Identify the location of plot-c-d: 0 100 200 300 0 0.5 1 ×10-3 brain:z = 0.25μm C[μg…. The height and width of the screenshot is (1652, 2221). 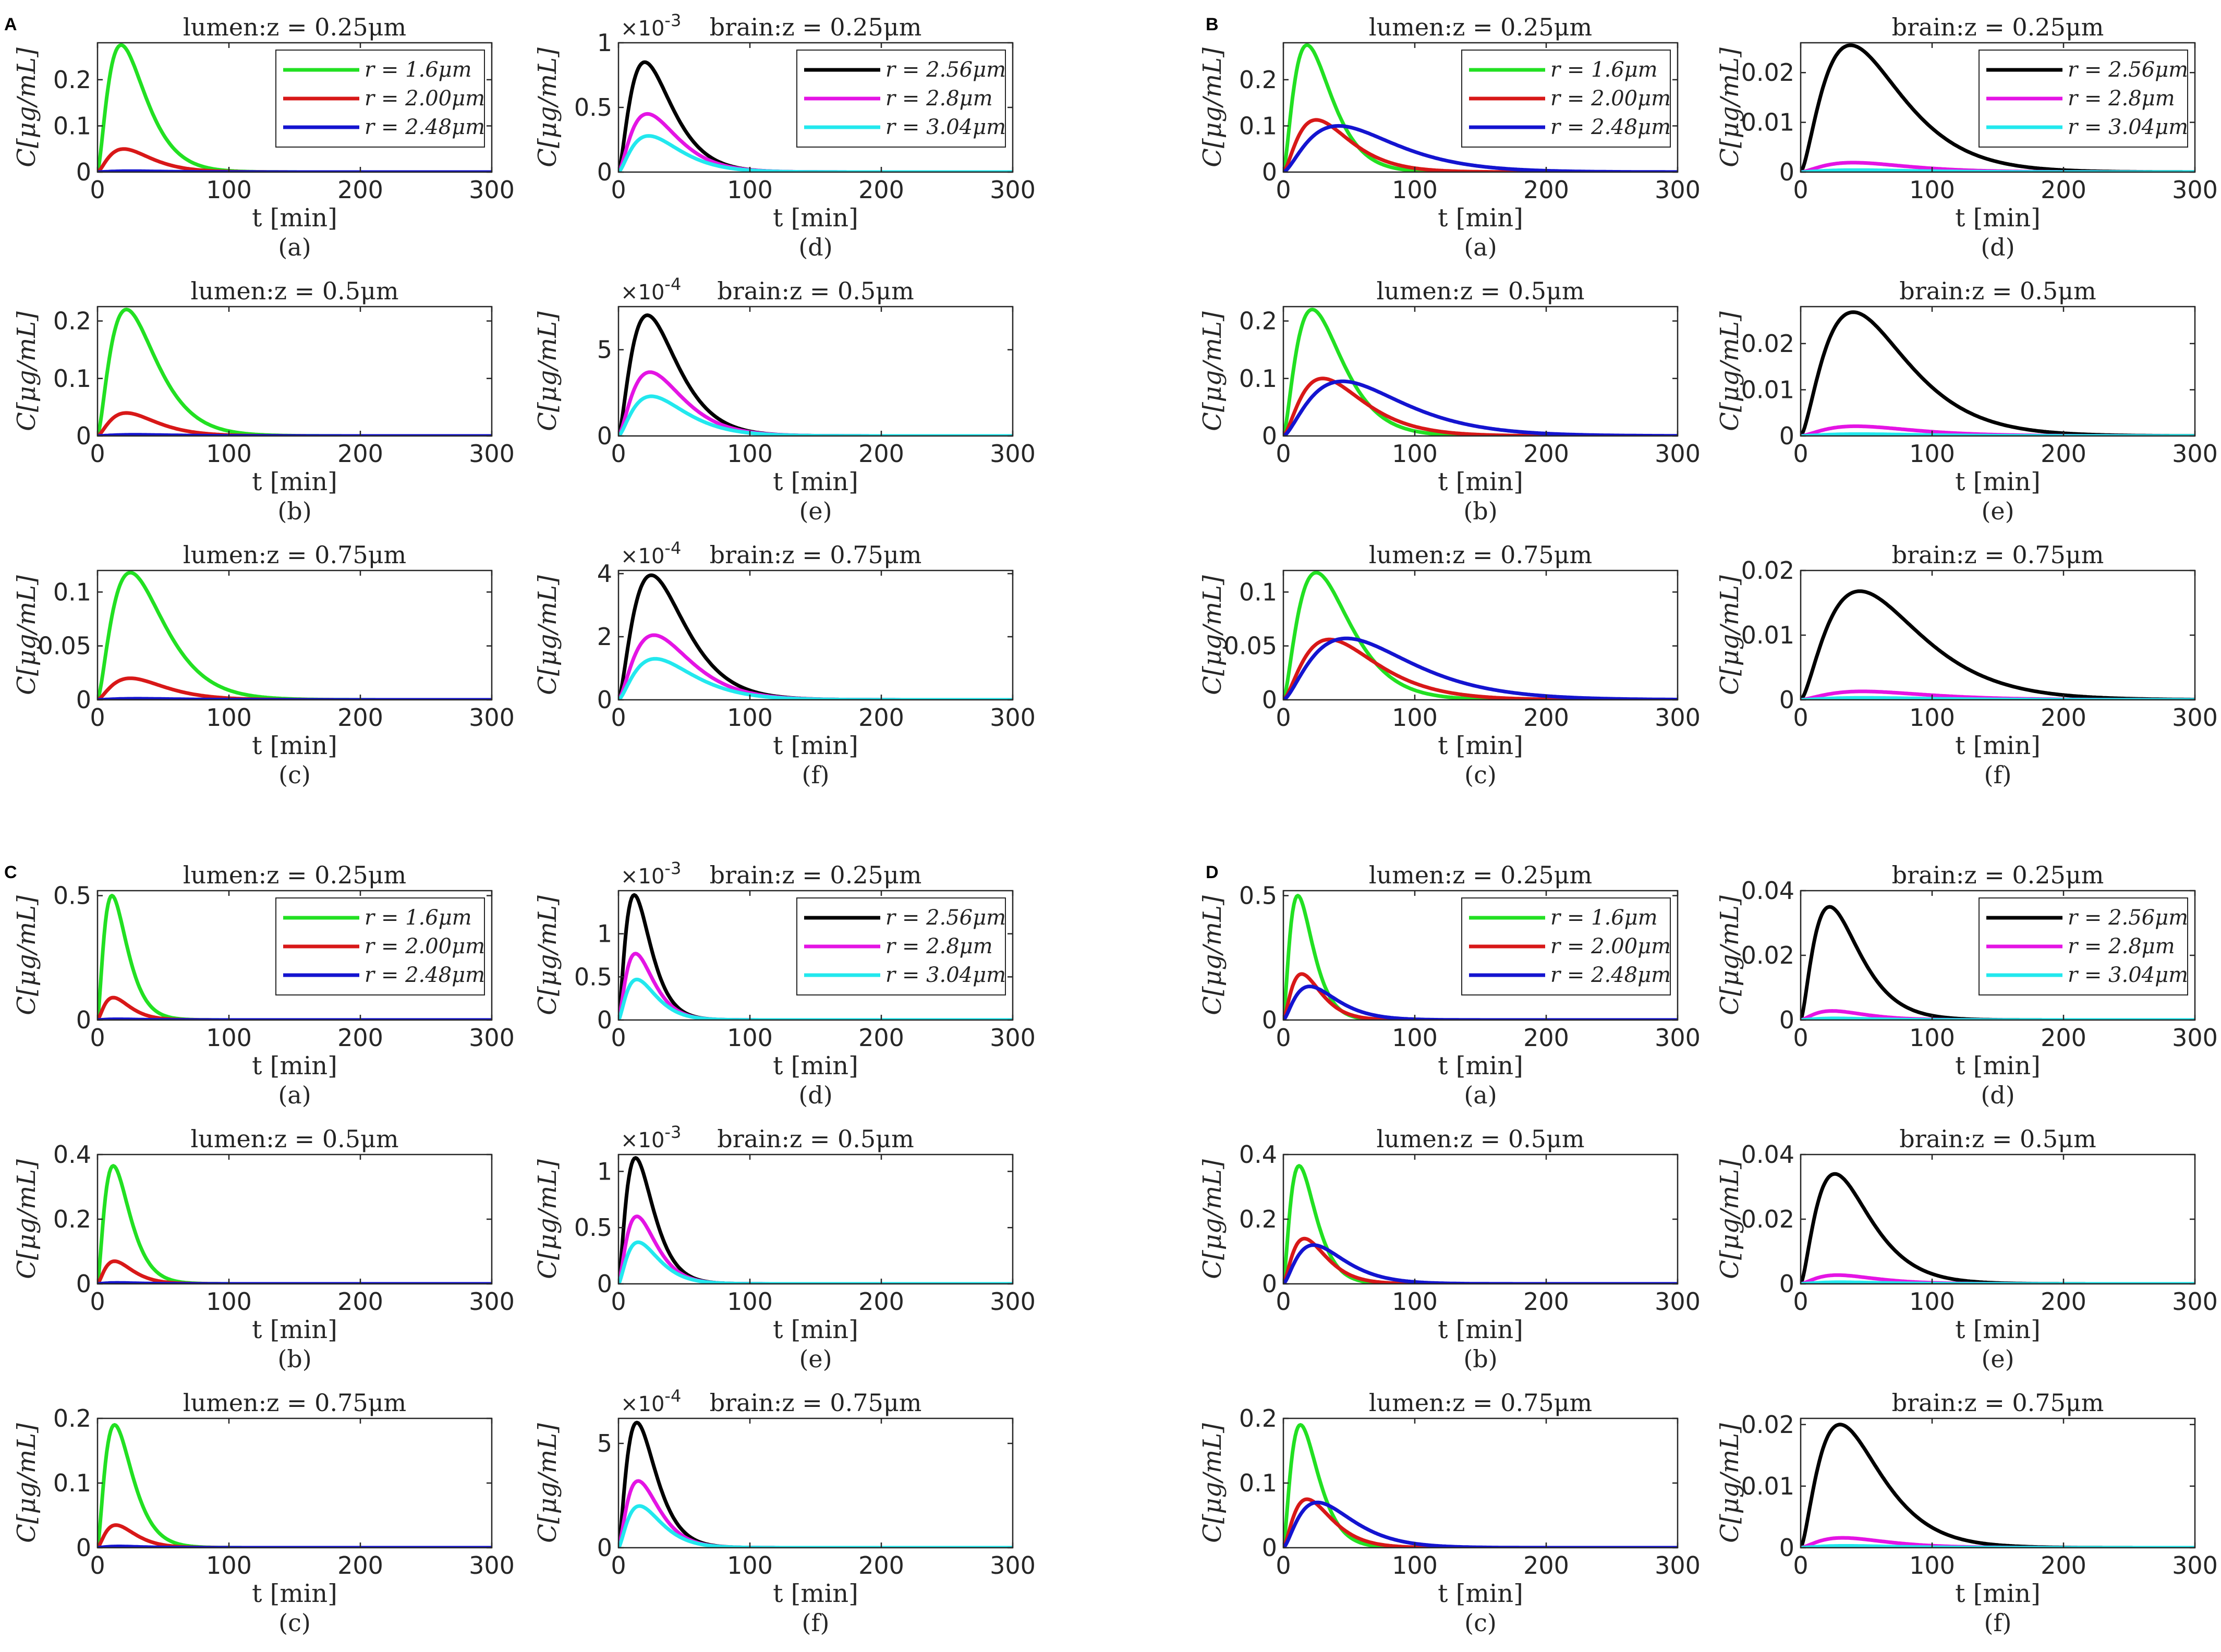
(785, 984).